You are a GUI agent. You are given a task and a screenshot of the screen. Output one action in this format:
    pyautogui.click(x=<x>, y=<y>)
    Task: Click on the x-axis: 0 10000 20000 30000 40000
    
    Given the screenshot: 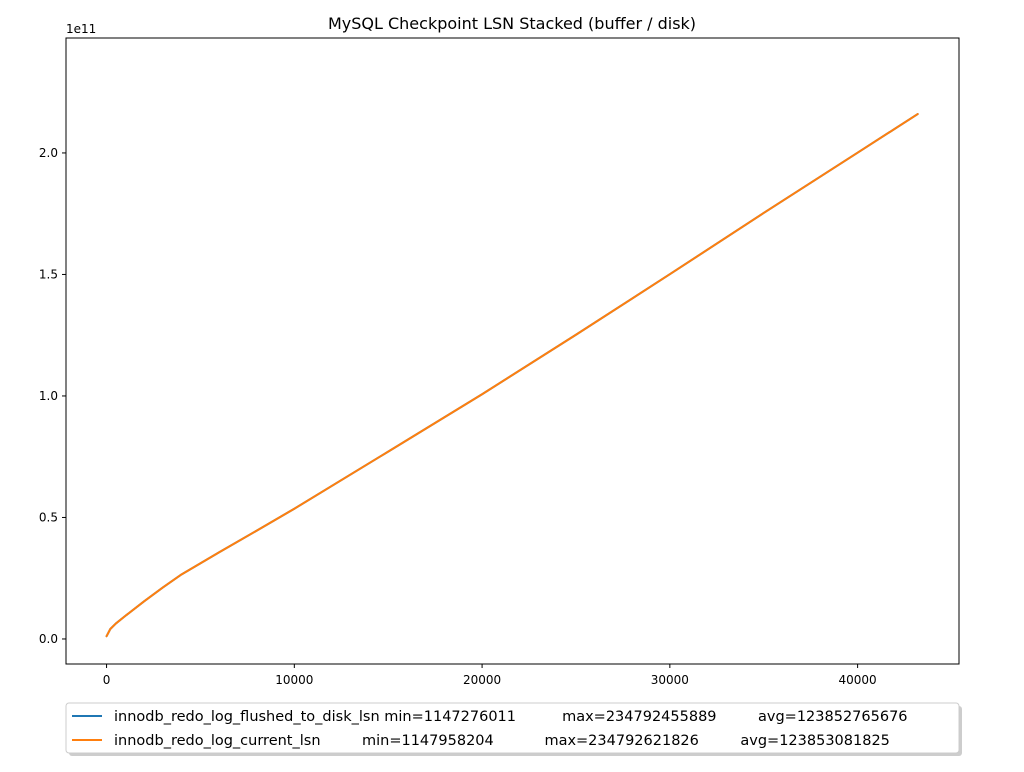 What is the action you would take?
    pyautogui.click(x=490, y=675)
    